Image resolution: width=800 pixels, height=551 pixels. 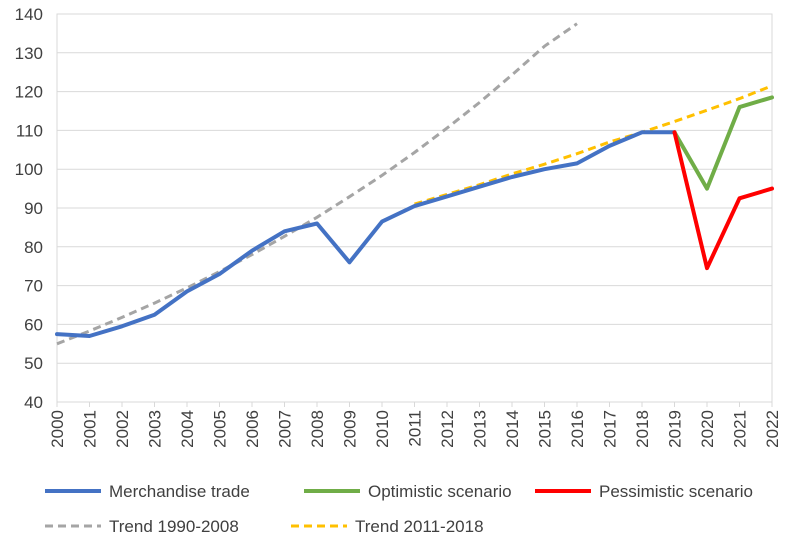 I want to click on legend-item-optimistic-scenario: Optimistic scenario, so click(x=408, y=491).